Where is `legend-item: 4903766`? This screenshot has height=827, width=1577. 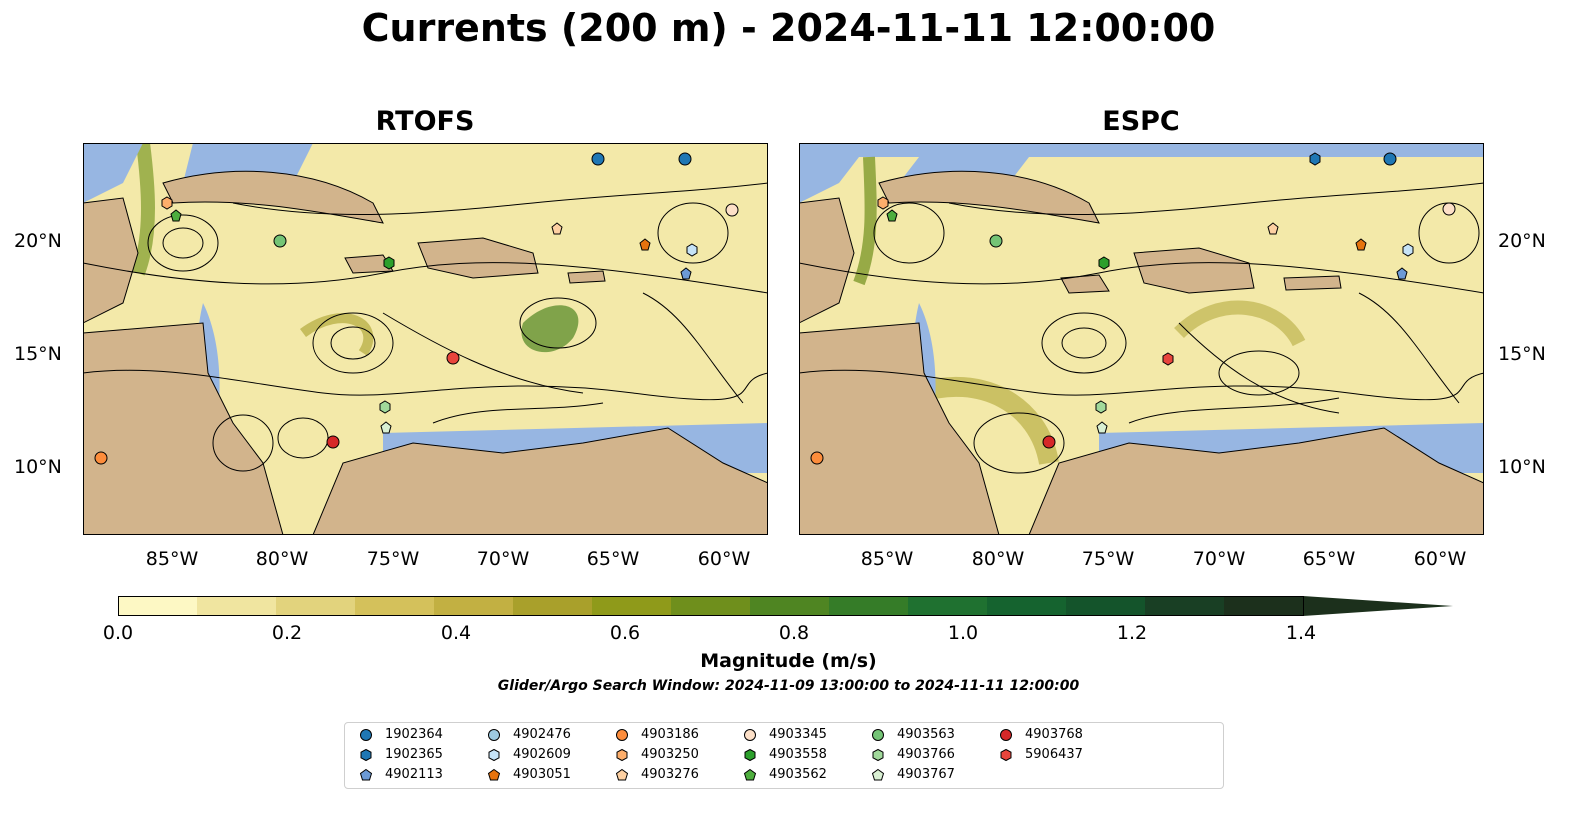 legend-item: 4903766 is located at coordinates (913, 754).